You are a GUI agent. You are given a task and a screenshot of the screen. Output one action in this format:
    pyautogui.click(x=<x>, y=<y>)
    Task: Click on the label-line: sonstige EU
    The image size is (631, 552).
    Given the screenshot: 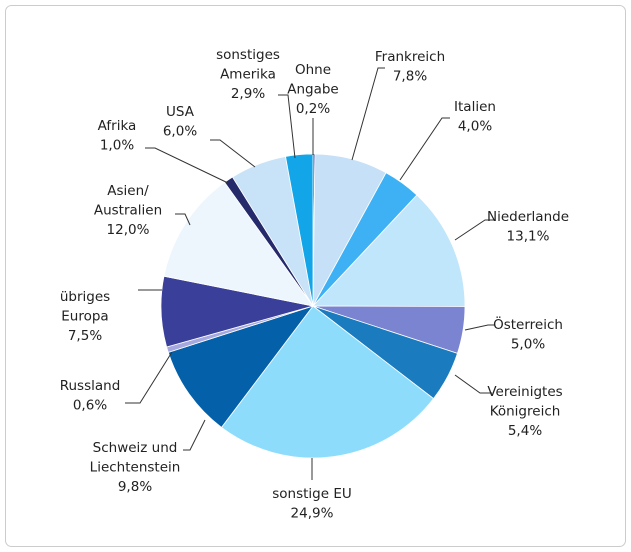 What is the action you would take?
    pyautogui.click(x=312, y=494)
    